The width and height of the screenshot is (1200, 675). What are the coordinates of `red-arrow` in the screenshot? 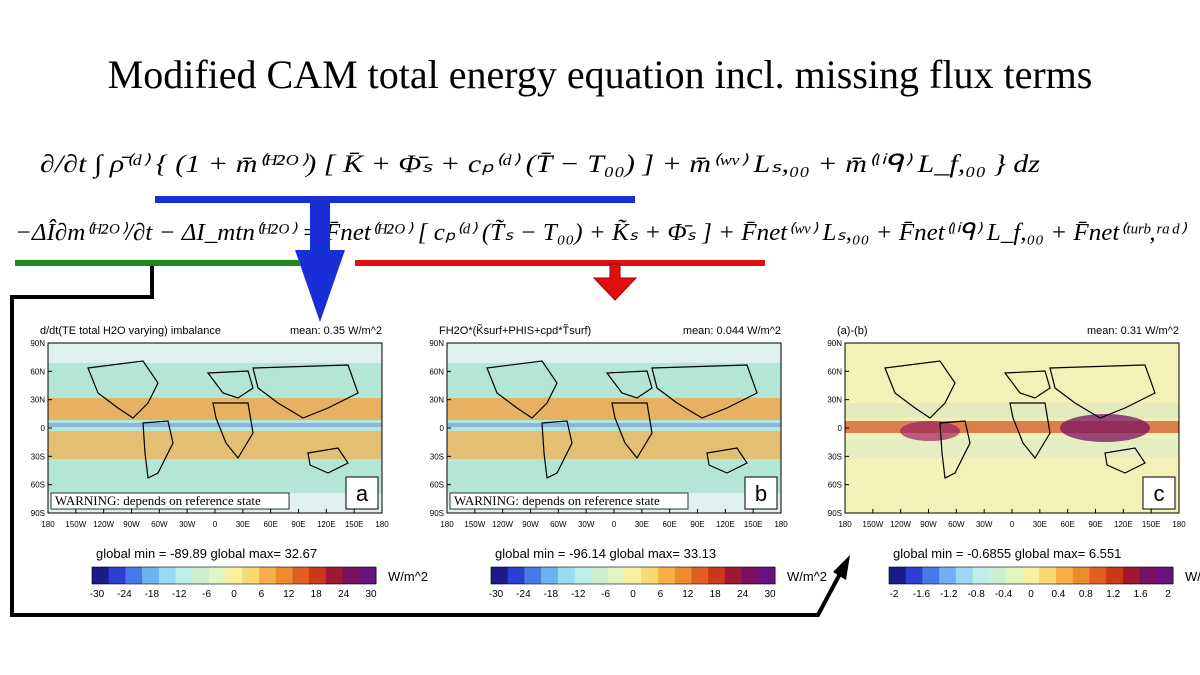 It's located at (615, 282).